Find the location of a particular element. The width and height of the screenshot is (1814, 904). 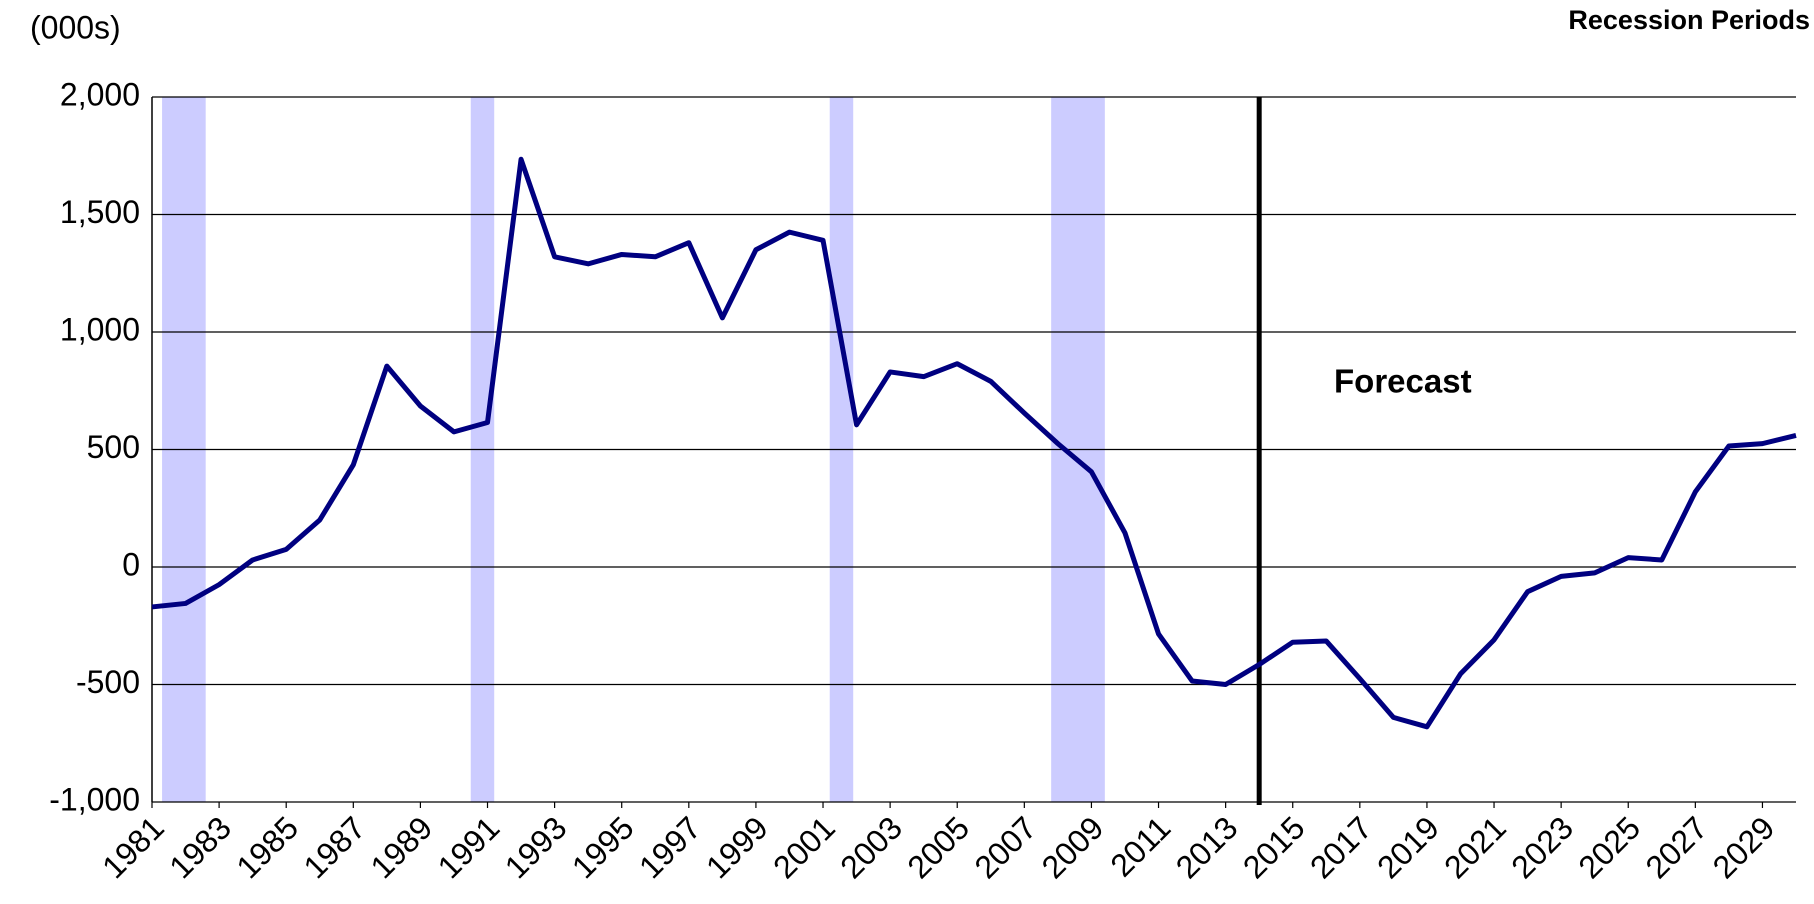

x-tick-label: 1995 is located at coordinates (603, 847).